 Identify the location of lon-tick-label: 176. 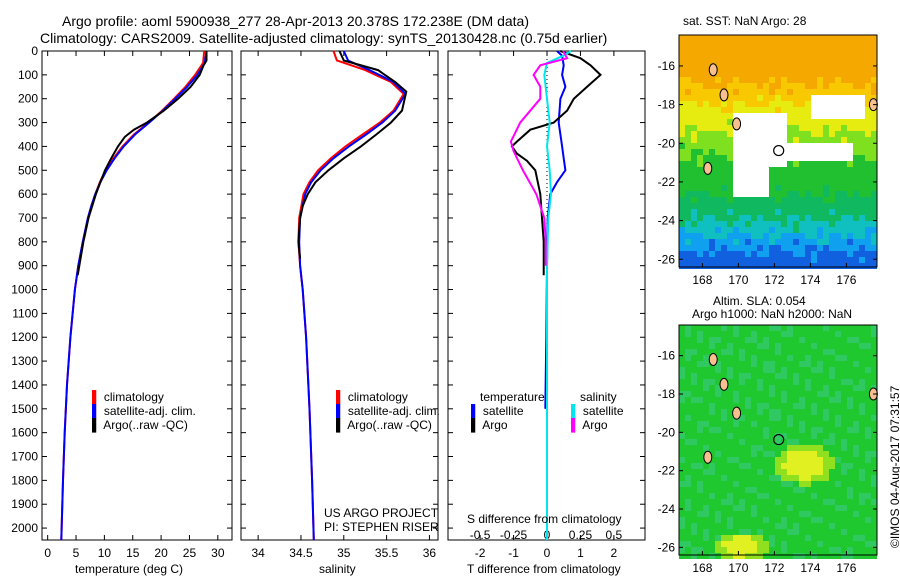
(846, 280).